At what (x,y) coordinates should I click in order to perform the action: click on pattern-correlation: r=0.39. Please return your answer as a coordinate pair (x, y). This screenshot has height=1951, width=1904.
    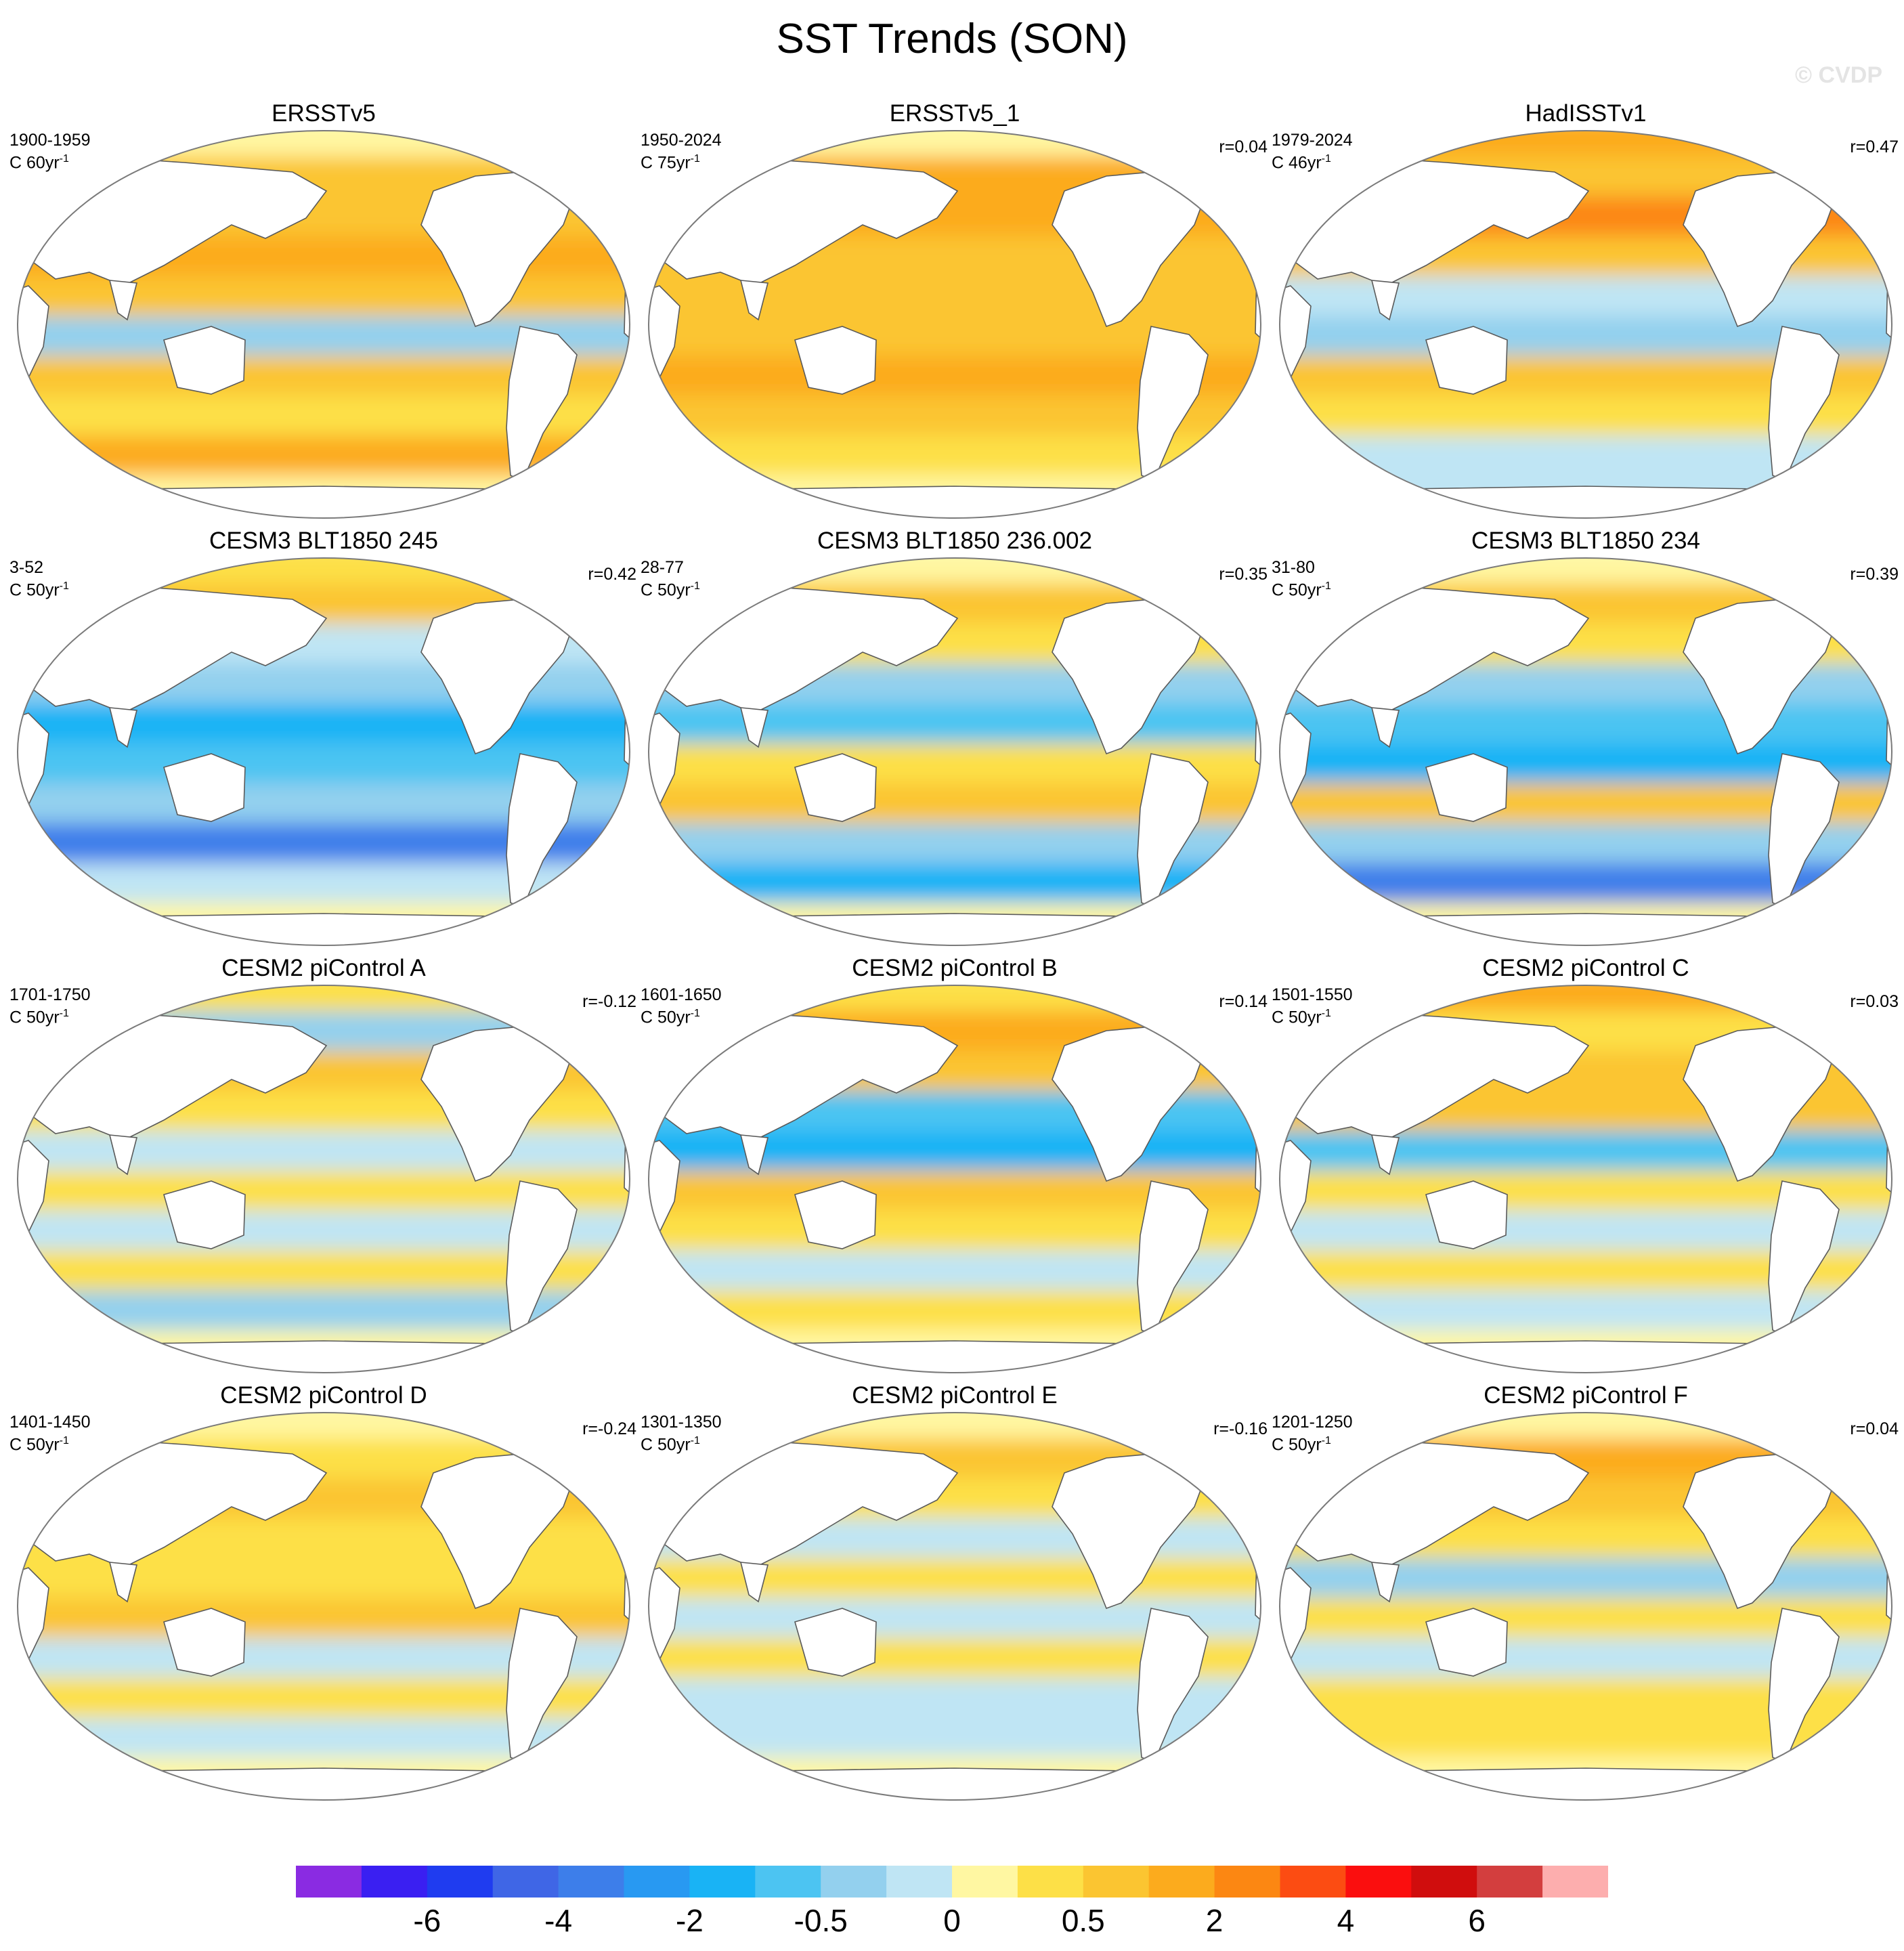
    Looking at the image, I should click on (1875, 574).